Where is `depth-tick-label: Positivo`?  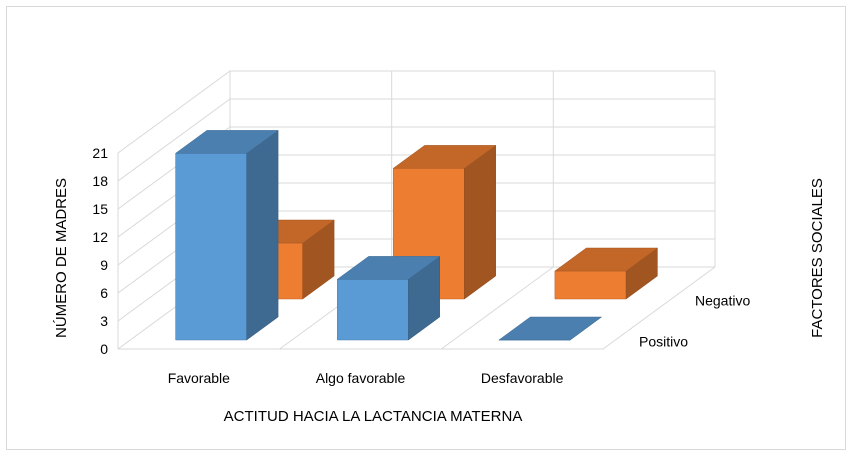
depth-tick-label: Positivo is located at coordinates (663, 342).